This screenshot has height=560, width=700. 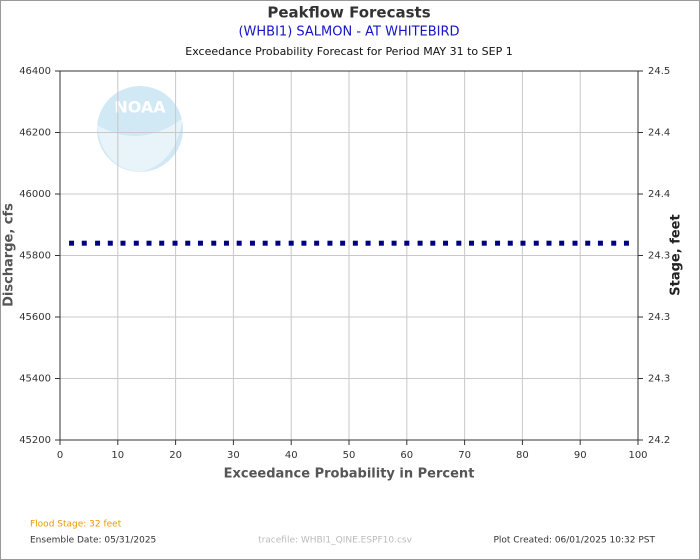 I want to click on tracefile: tracefile: WHBI1_QINE.ESPF10.csv, so click(x=335, y=541).